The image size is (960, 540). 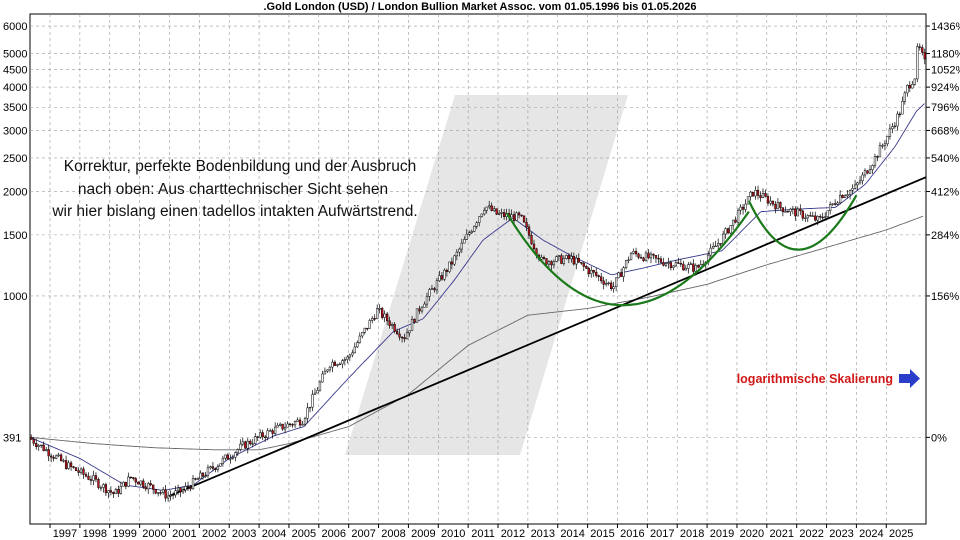 What do you see at coordinates (945, 27) in the screenshot?
I see `y-tick-label-percent: 1436%` at bounding box center [945, 27].